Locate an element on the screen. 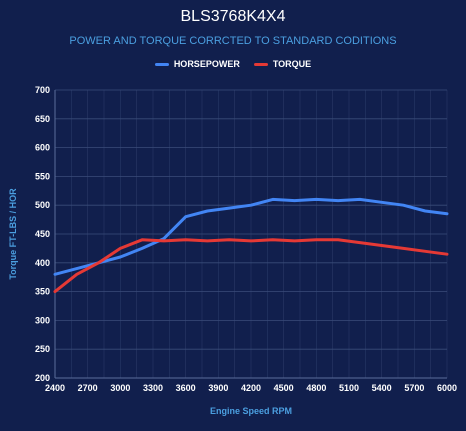  x-axis-label: Engine Speed RPM is located at coordinates (251, 411).